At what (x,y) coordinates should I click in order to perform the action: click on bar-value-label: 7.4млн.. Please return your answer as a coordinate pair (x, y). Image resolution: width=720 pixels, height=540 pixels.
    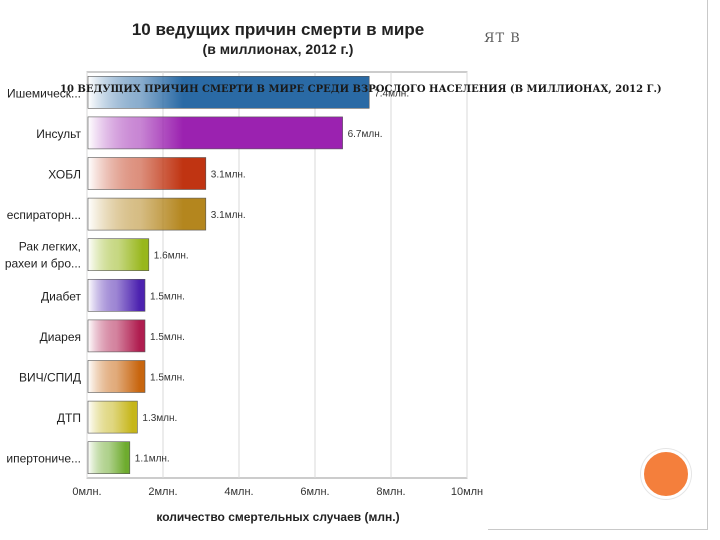
    Looking at the image, I should click on (391, 93).